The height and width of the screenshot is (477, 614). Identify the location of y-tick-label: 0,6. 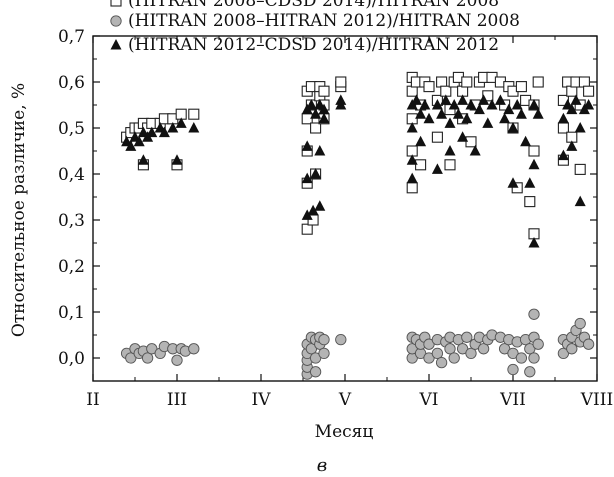
(71, 83).